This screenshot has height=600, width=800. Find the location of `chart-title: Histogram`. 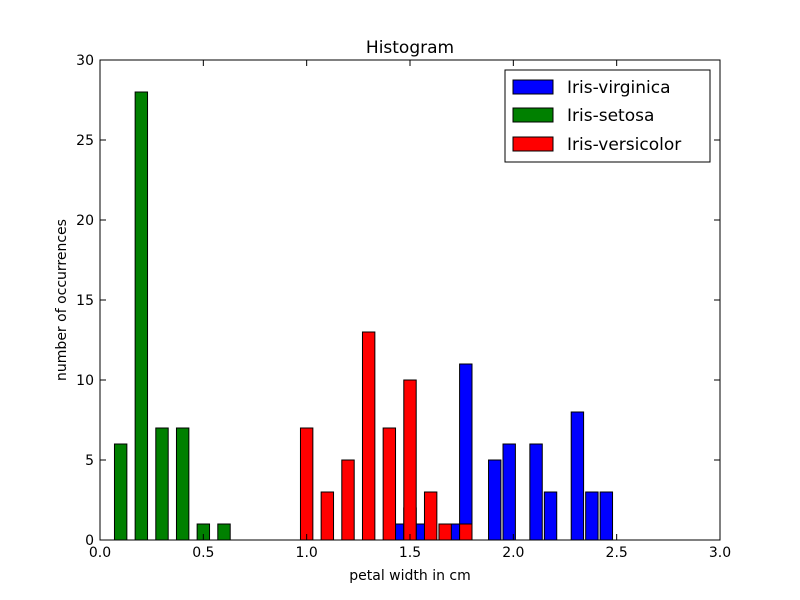

chart-title: Histogram is located at coordinates (410, 48).